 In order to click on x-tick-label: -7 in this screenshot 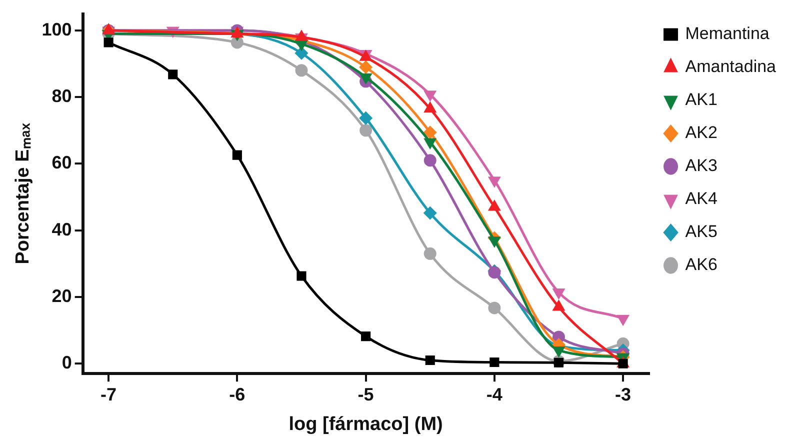, I will do `click(108, 394)`.